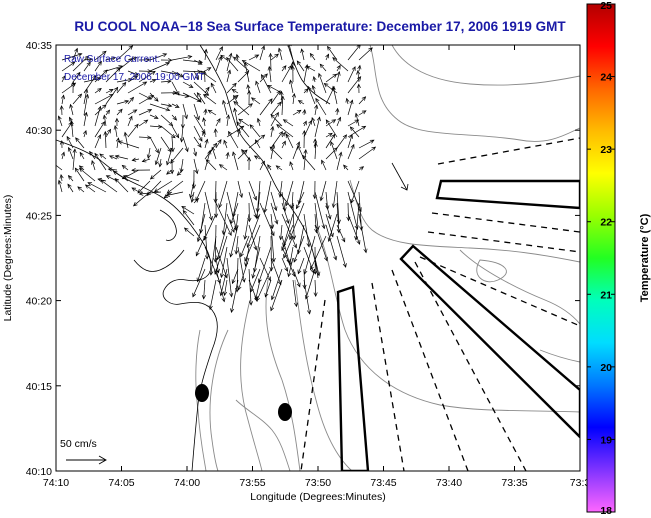  Describe the element at coordinates (606, 295) in the screenshot. I see `colorbar-tick-label: 21` at that location.